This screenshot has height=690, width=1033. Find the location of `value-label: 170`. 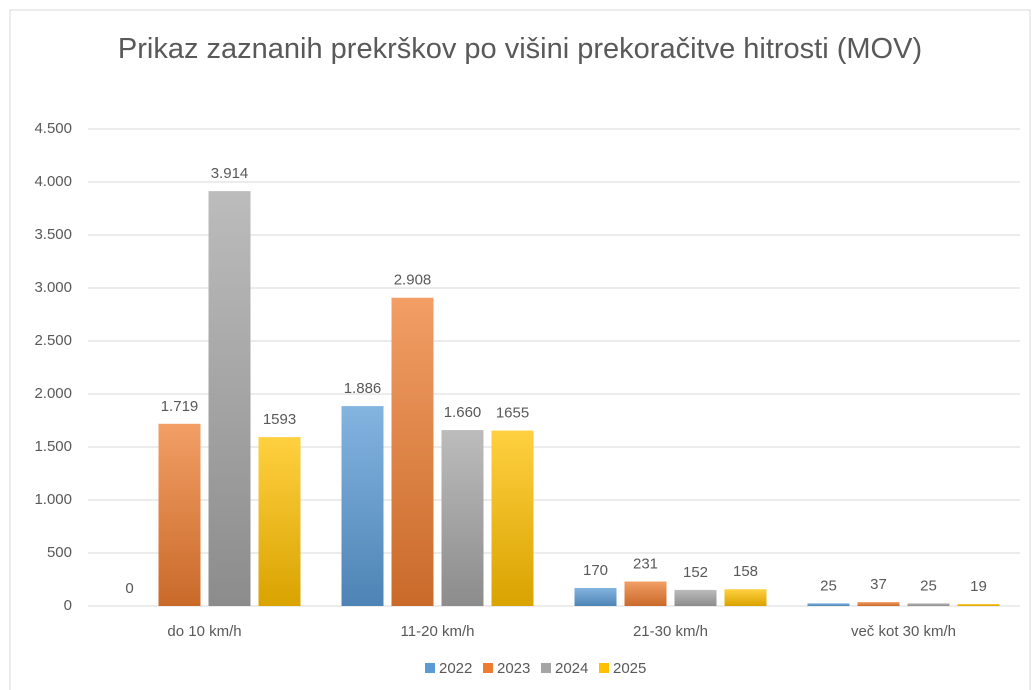

value-label: 170 is located at coordinates (595, 570).